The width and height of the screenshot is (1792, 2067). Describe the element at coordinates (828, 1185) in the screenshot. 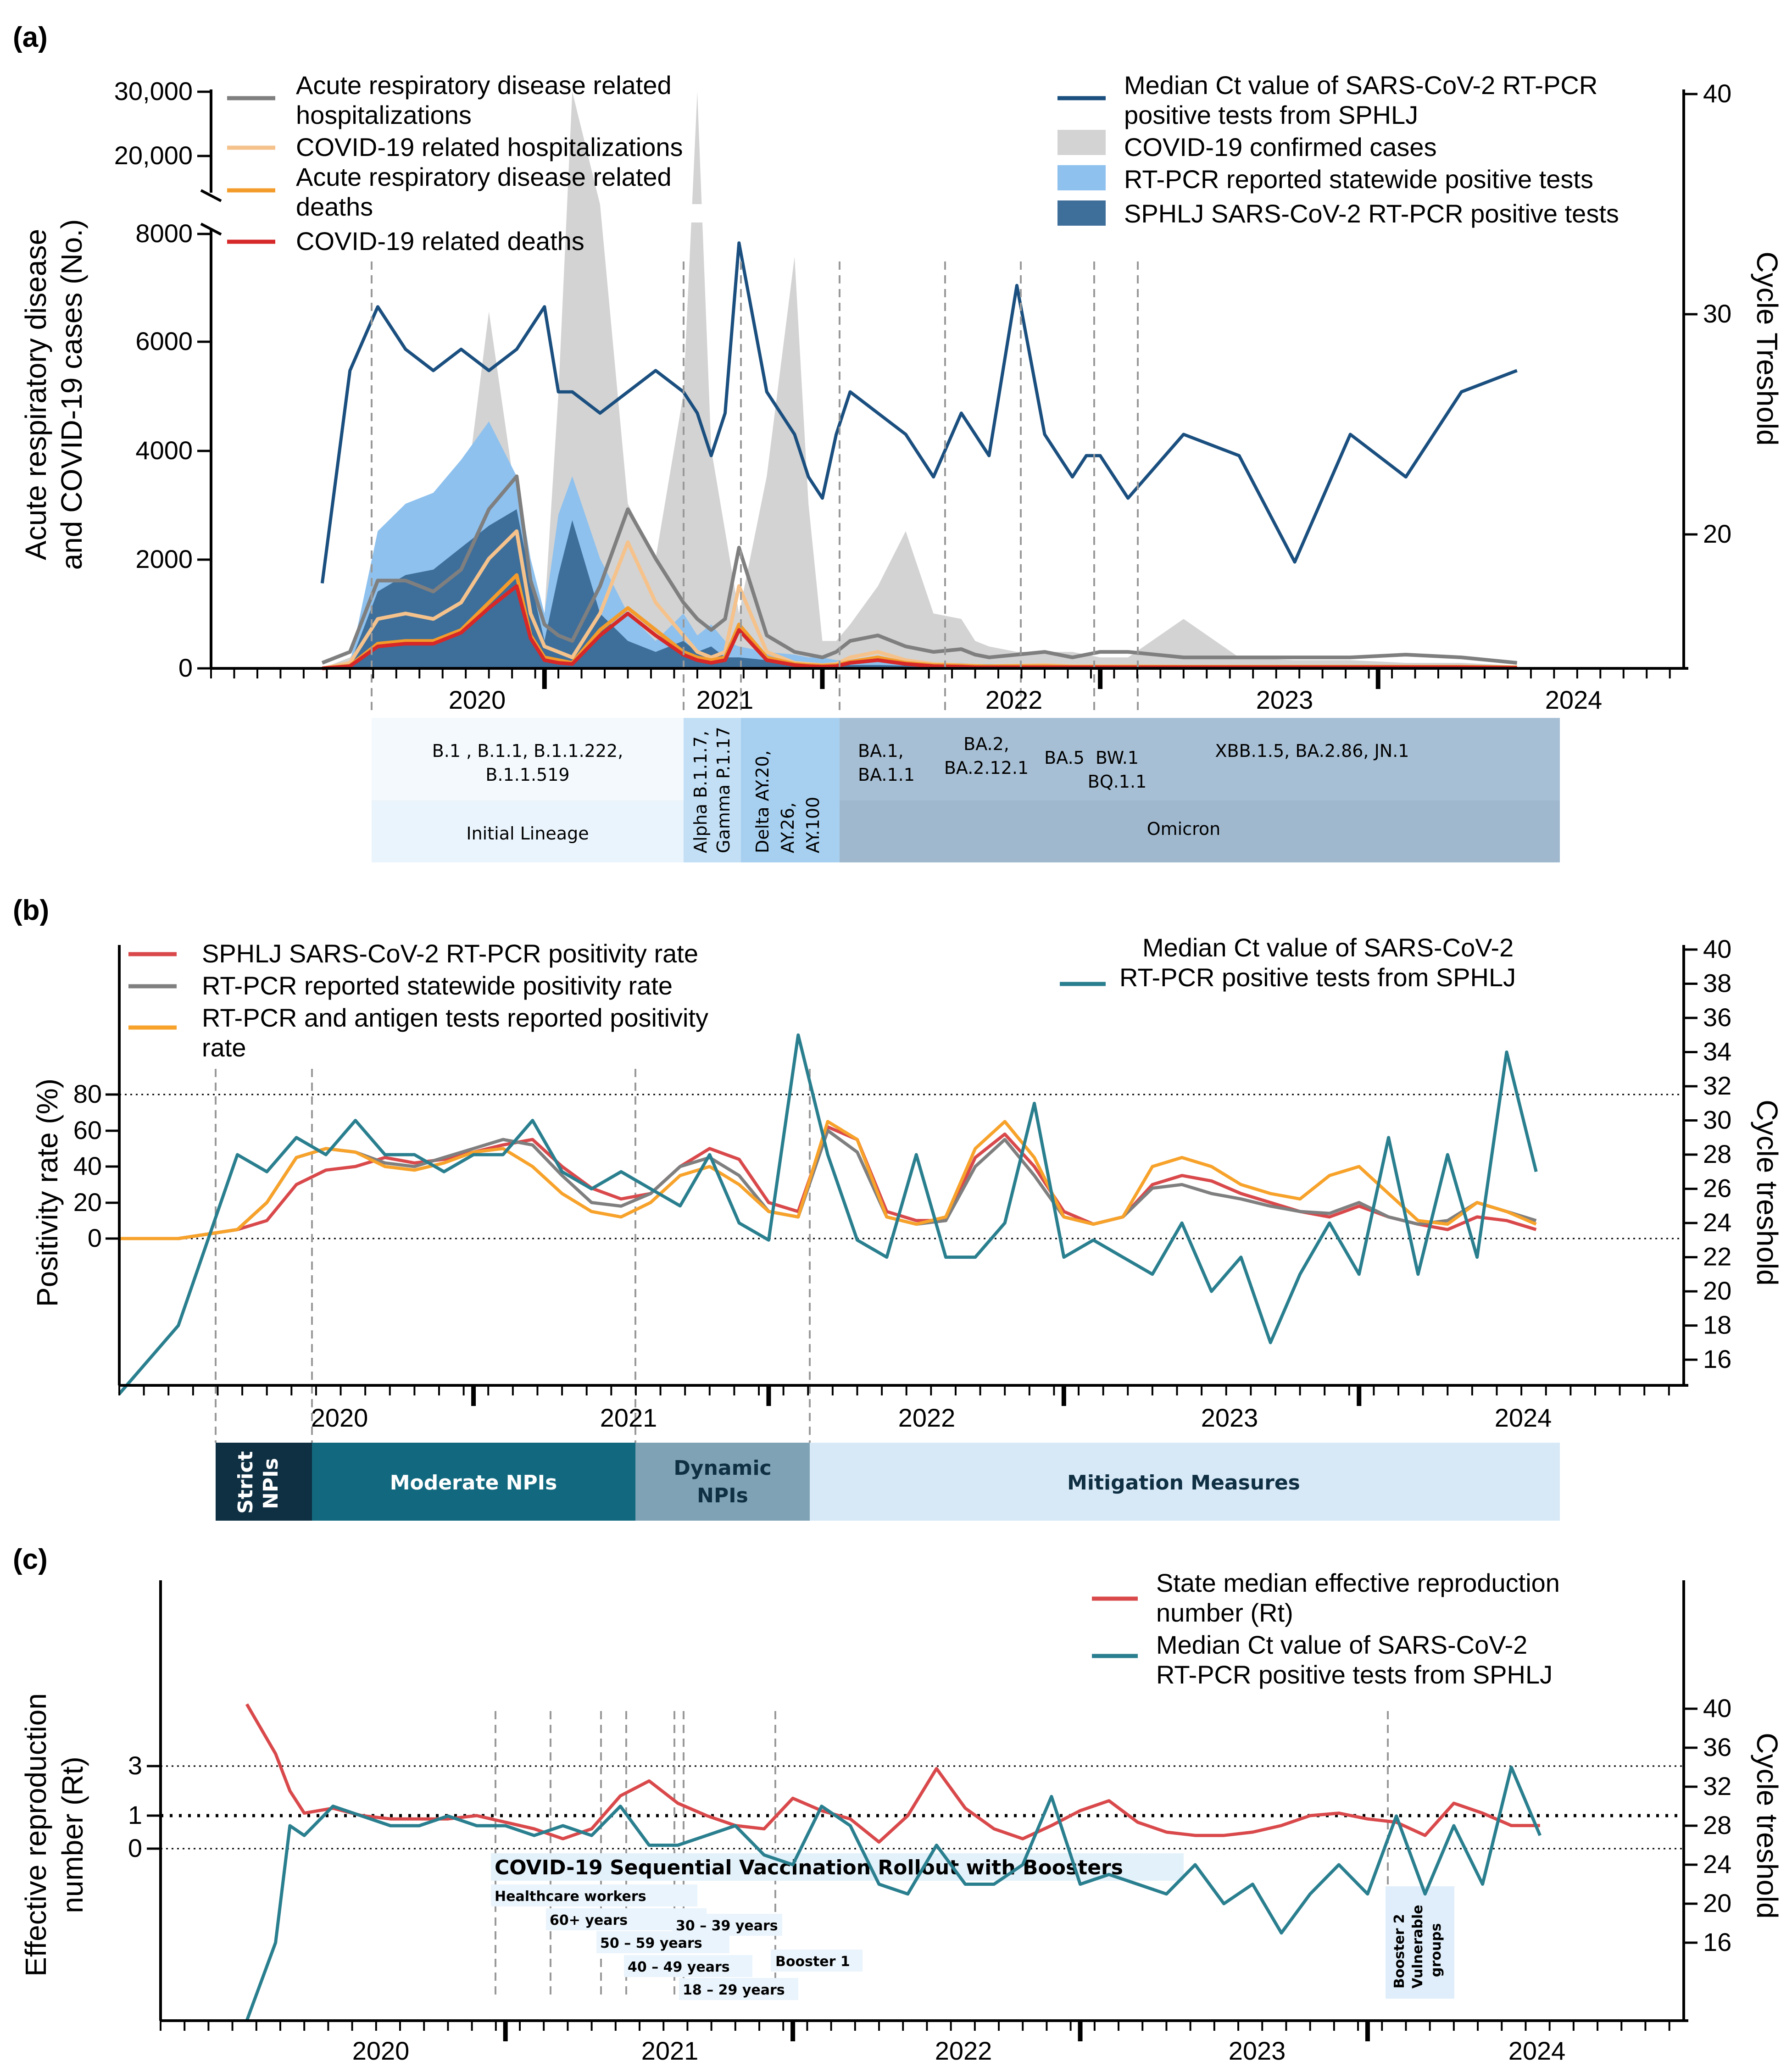

I see `line-rt-pcr-reported-statewide-positivity-rate` at that location.